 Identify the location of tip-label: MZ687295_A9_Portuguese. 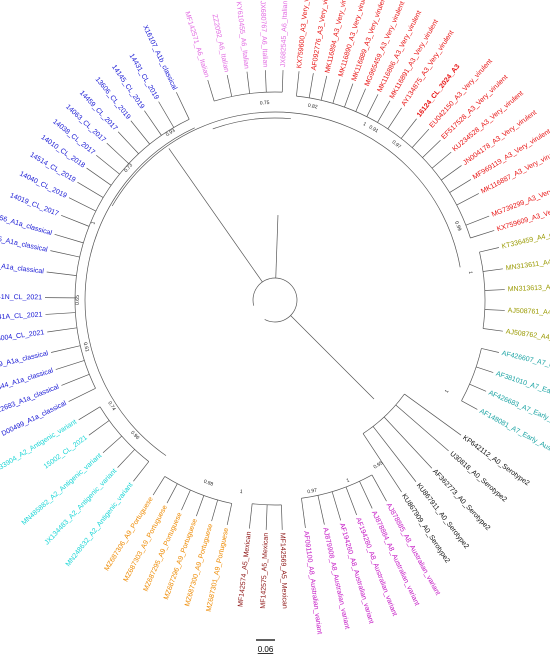
(163, 551).